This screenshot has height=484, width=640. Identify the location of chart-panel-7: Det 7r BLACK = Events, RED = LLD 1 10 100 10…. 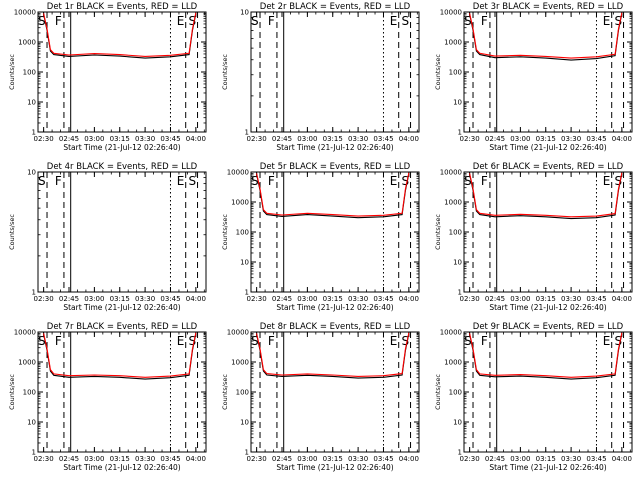
(107, 397).